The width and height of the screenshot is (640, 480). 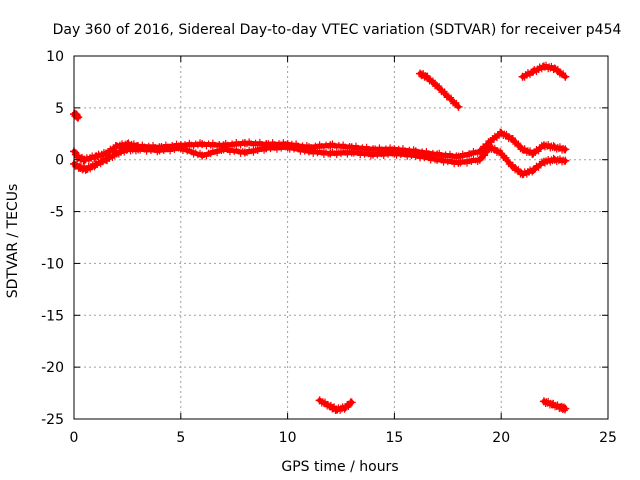 What do you see at coordinates (13, 241) in the screenshot?
I see `y-axis-label: SDTVAR / TECUs` at bounding box center [13, 241].